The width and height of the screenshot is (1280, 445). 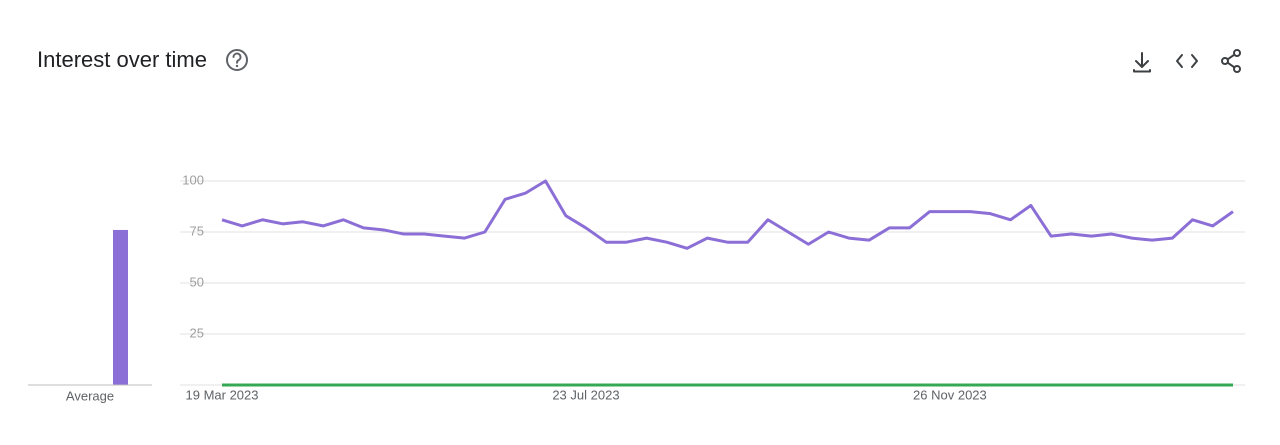 I want to click on y-tick-label: 75, so click(x=197, y=230).